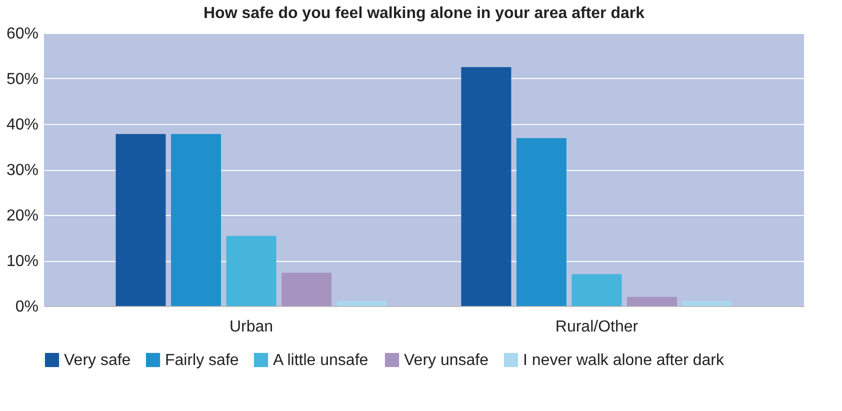 This screenshot has height=411, width=842. What do you see at coordinates (624, 360) in the screenshot?
I see `legend-label: I never walk alone after dark` at bounding box center [624, 360].